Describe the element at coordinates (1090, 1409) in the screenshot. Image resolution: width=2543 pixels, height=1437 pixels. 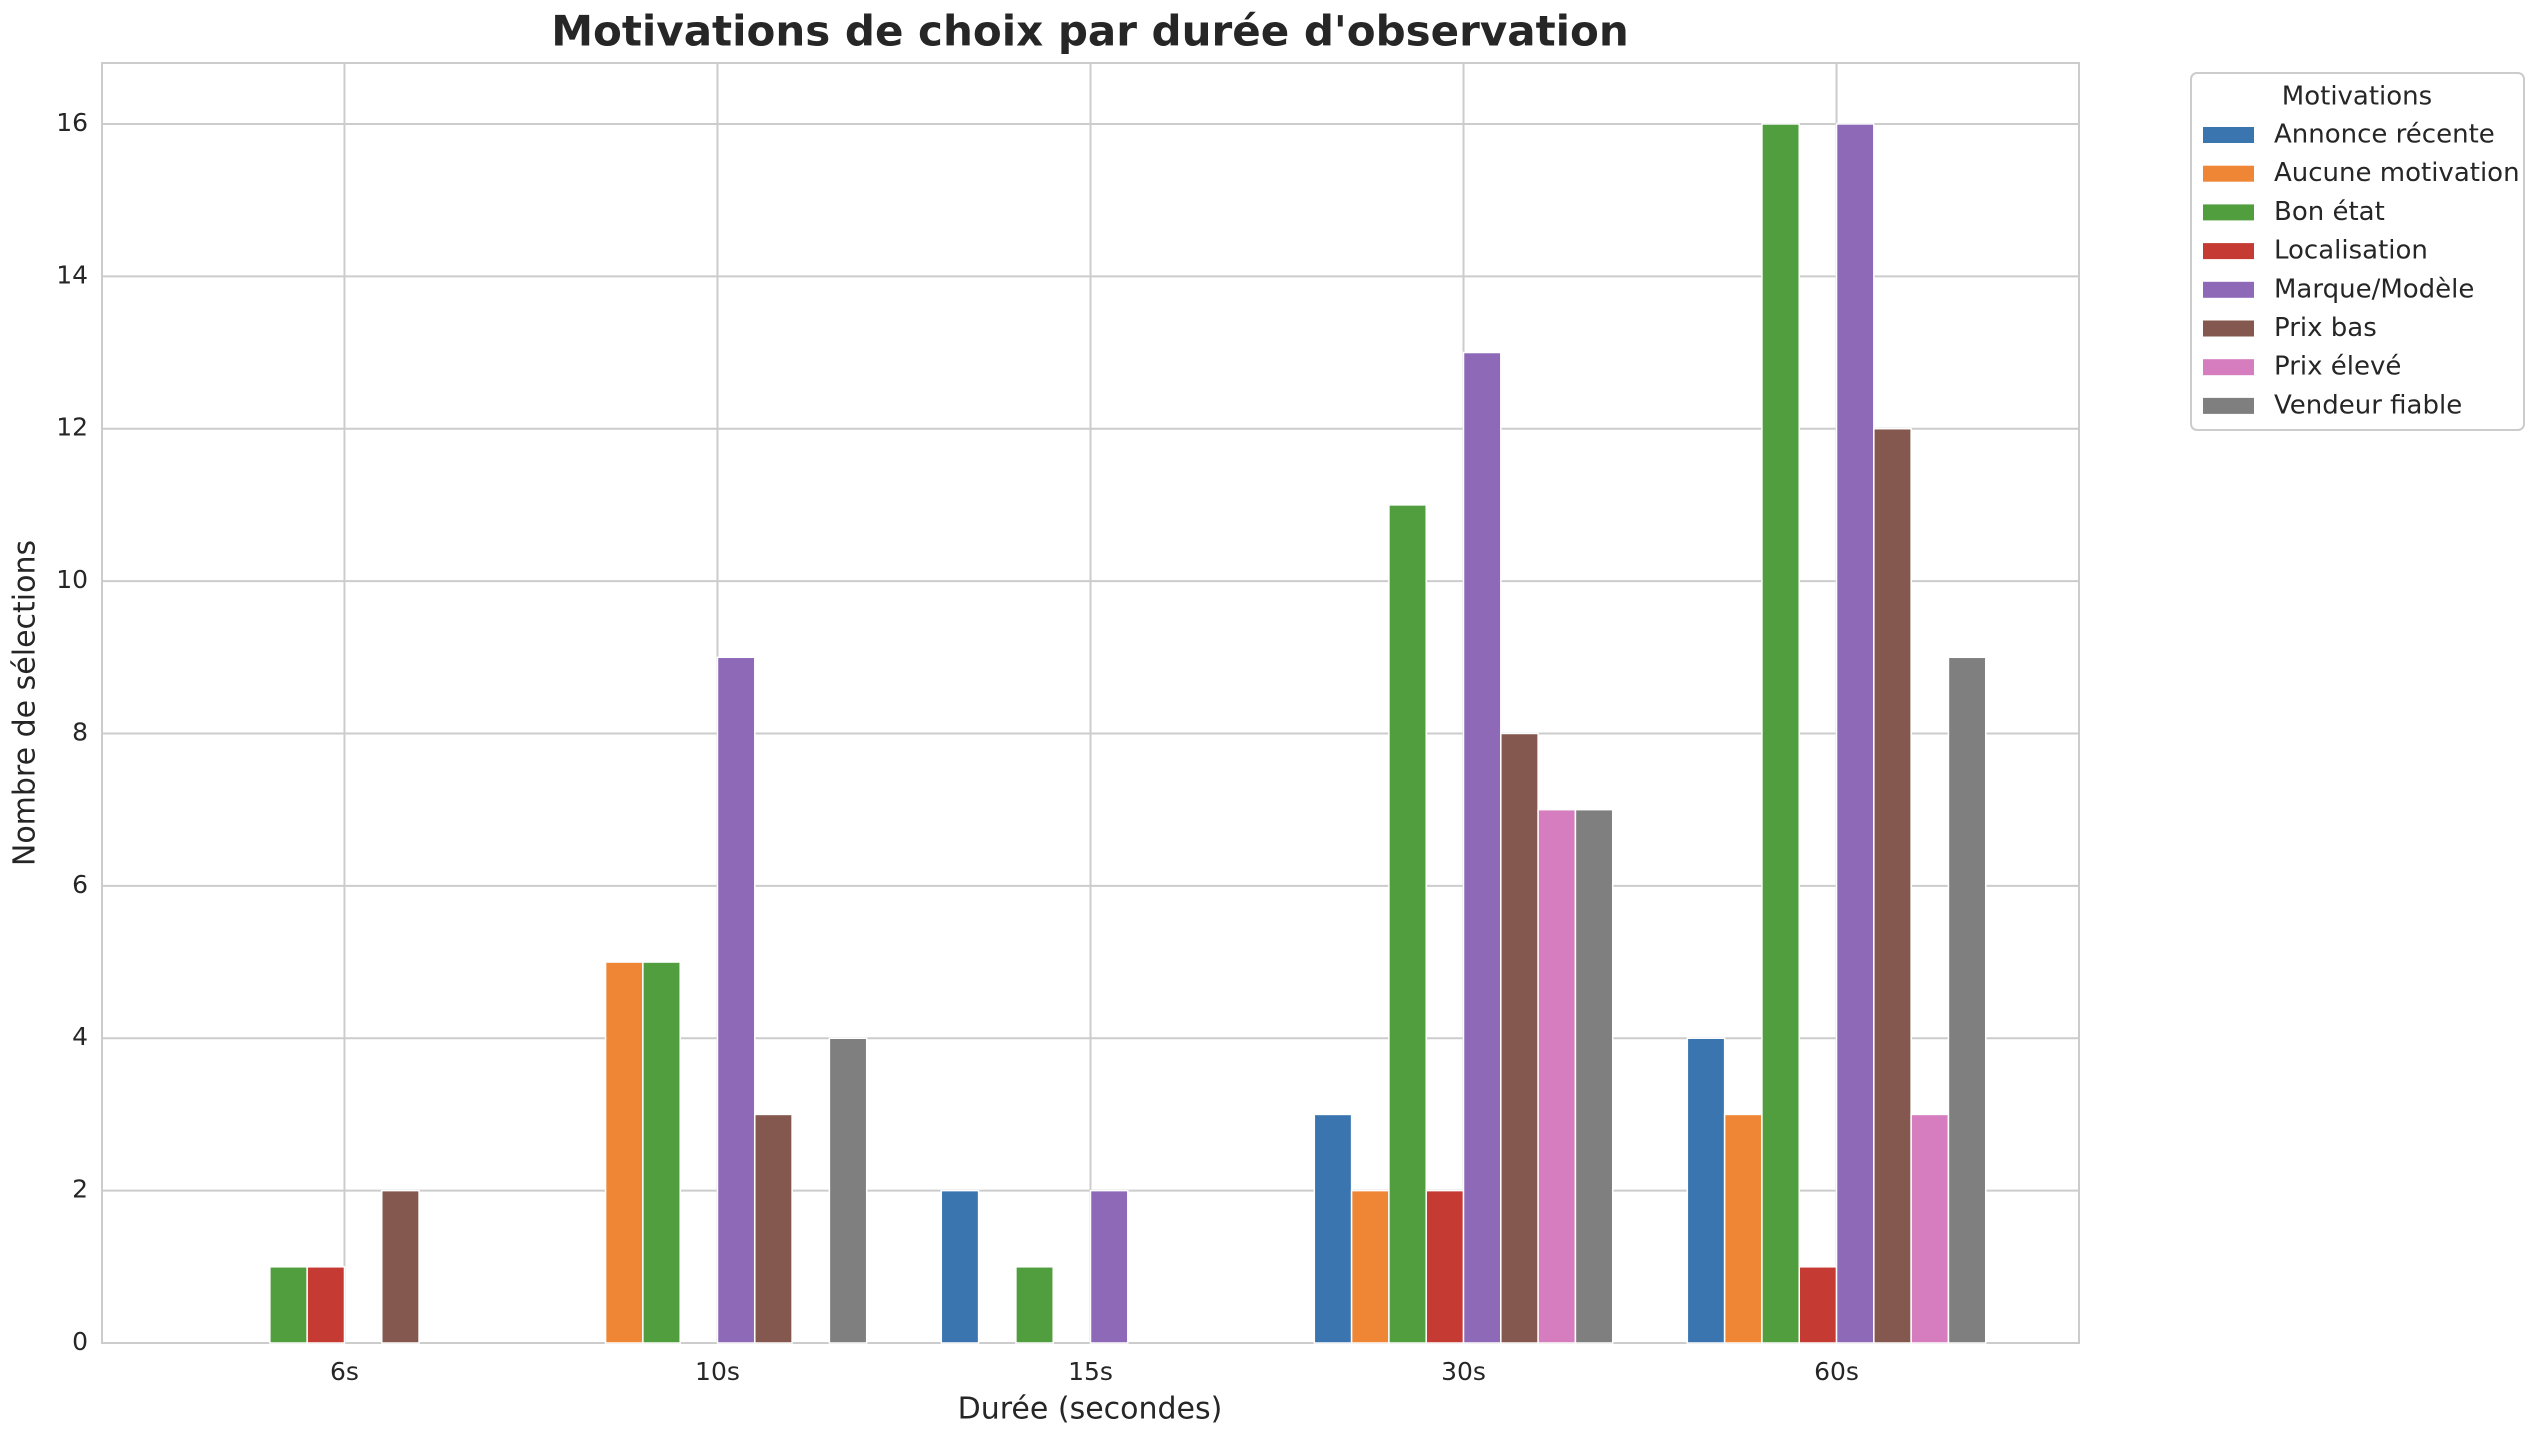
I see `x-axis-label: Durée (secondes)` at that location.